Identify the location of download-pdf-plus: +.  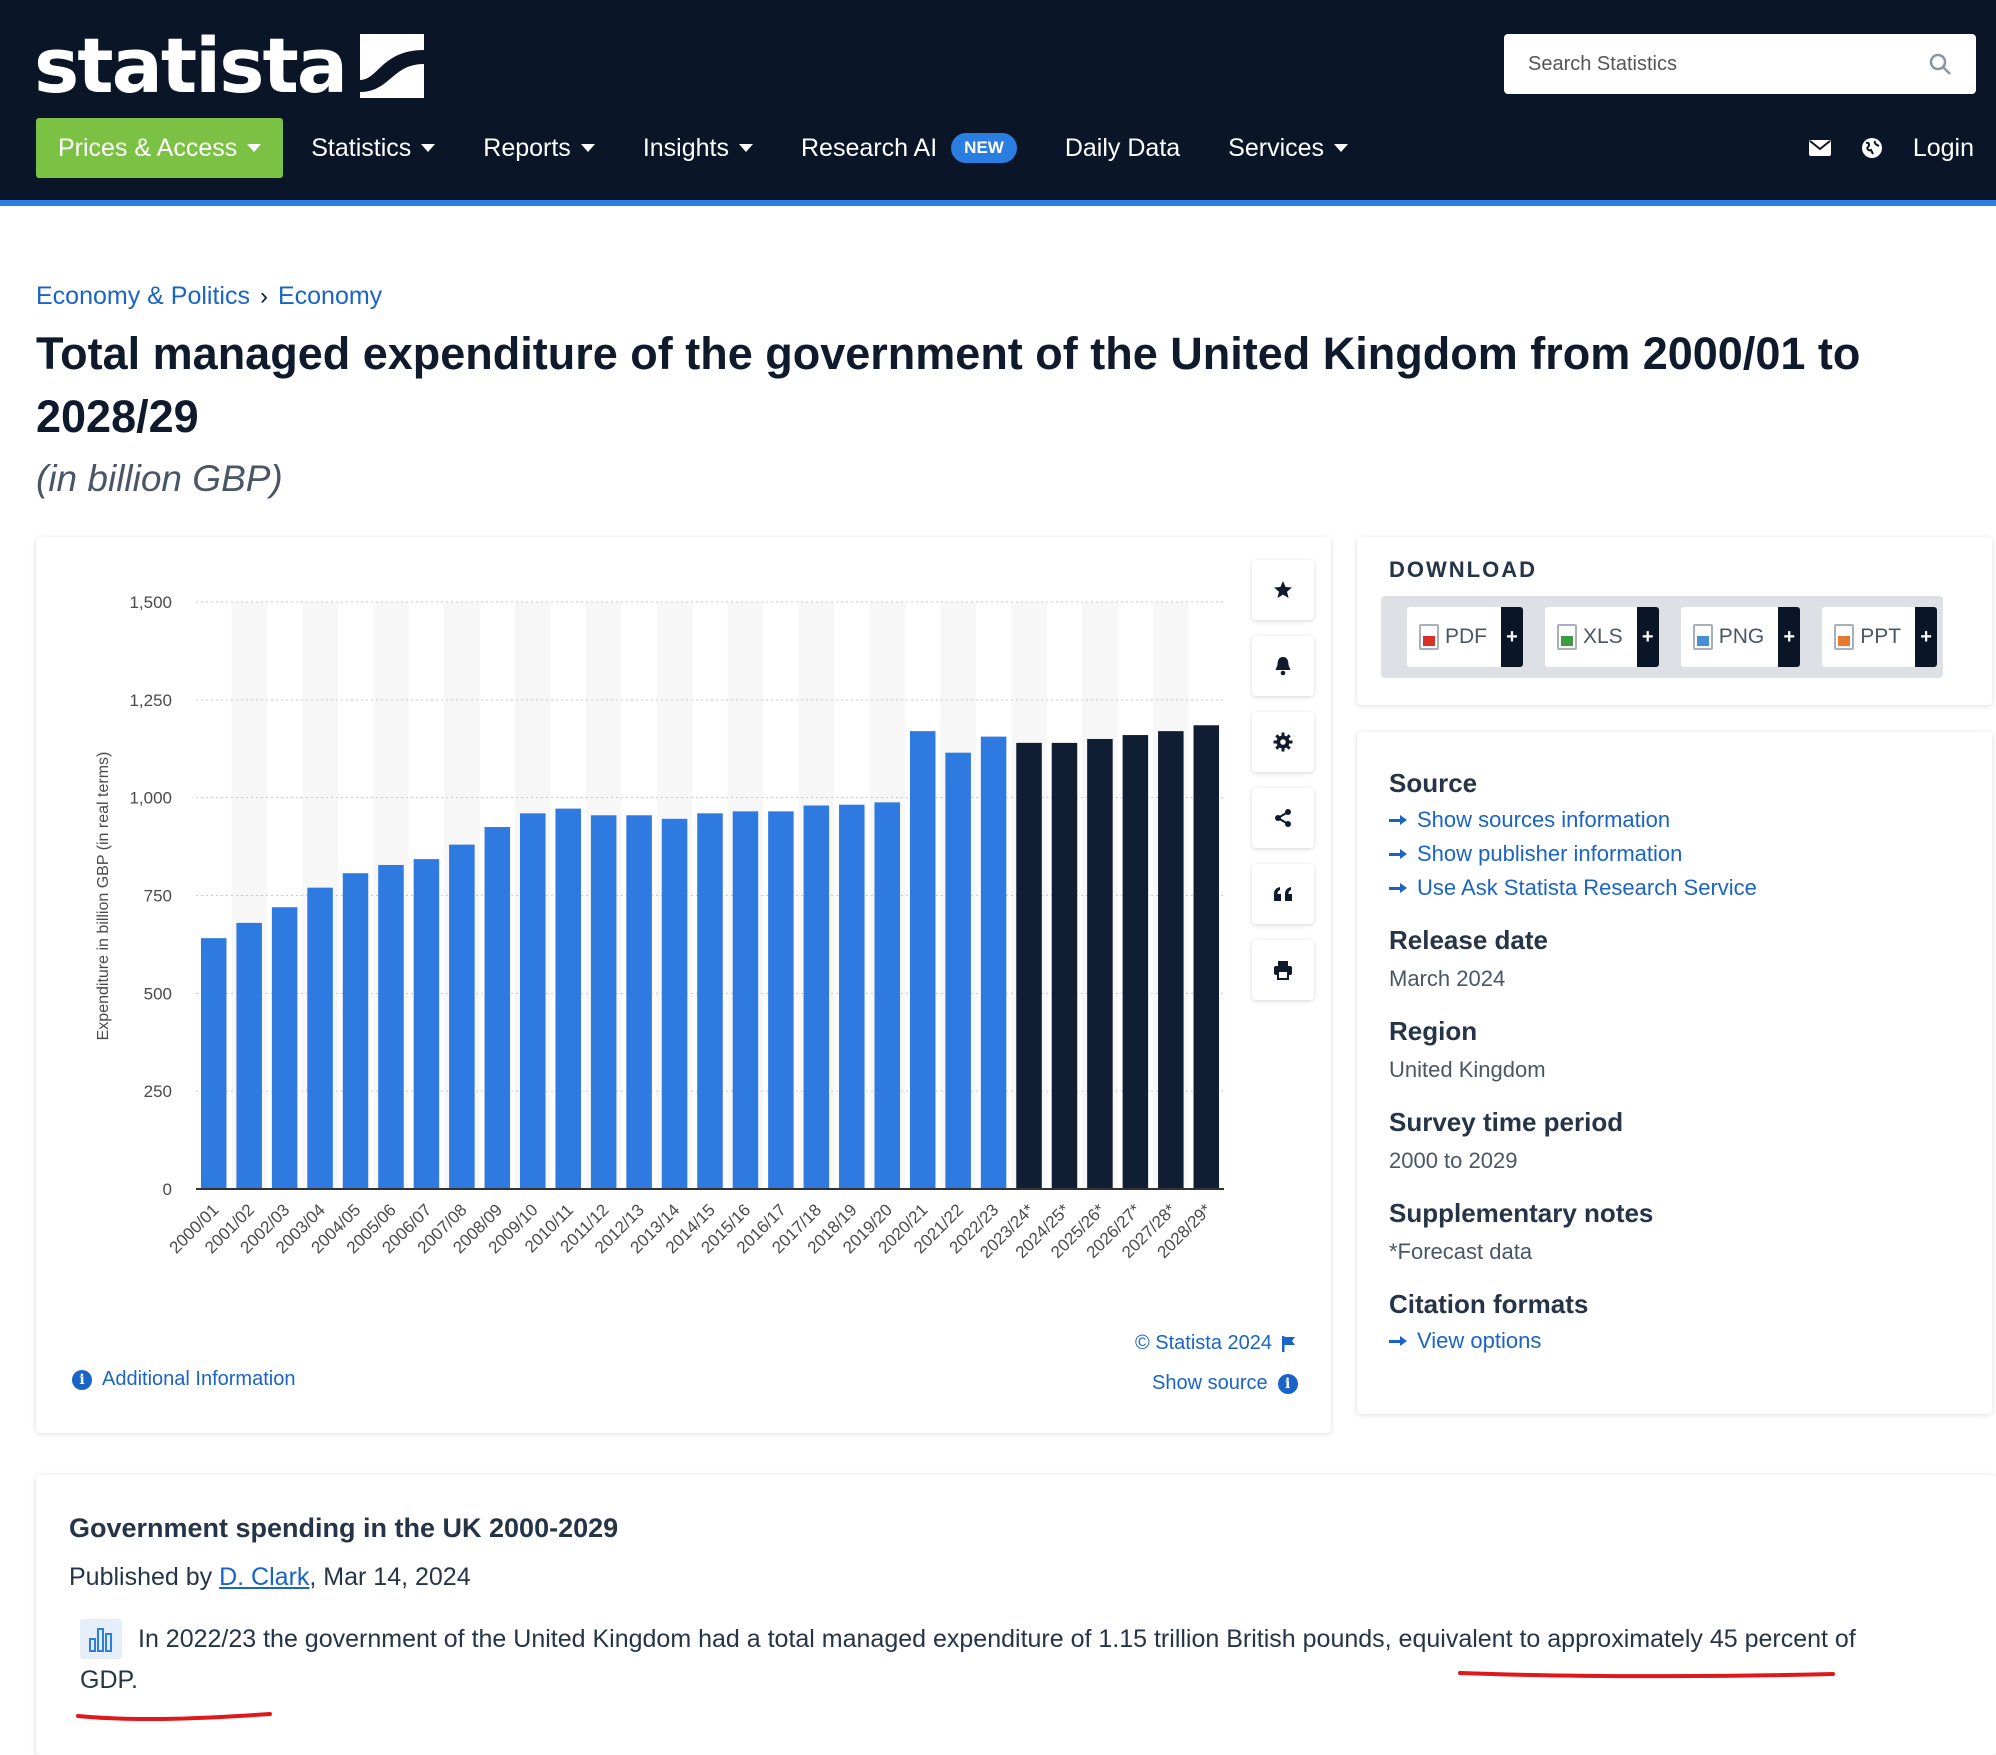
(1512, 637).